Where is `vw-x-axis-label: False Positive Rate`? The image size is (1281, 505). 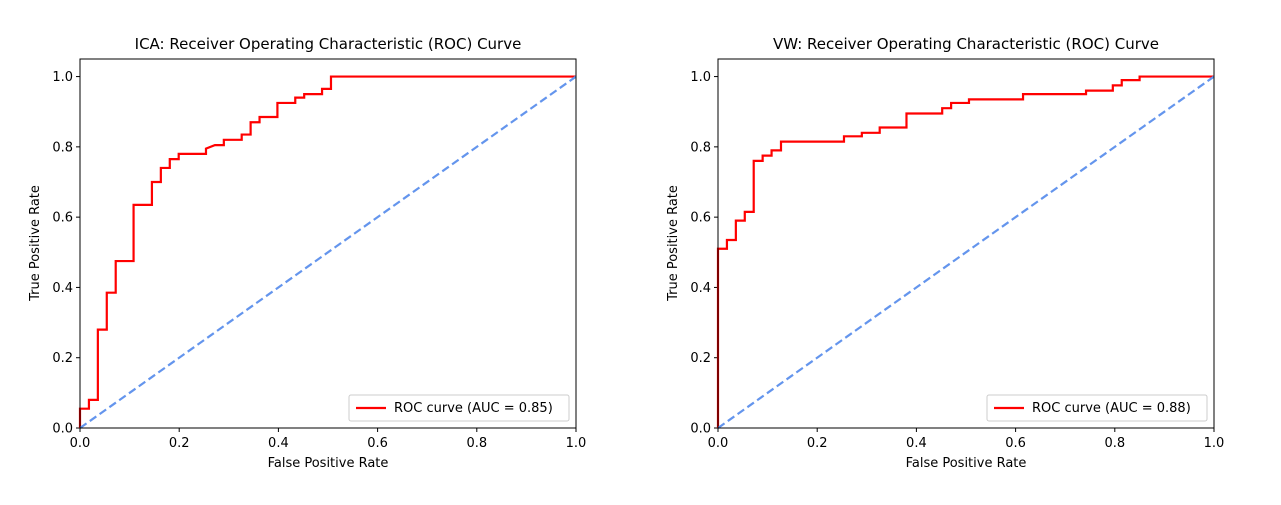 vw-x-axis-label: False Positive Rate is located at coordinates (966, 463).